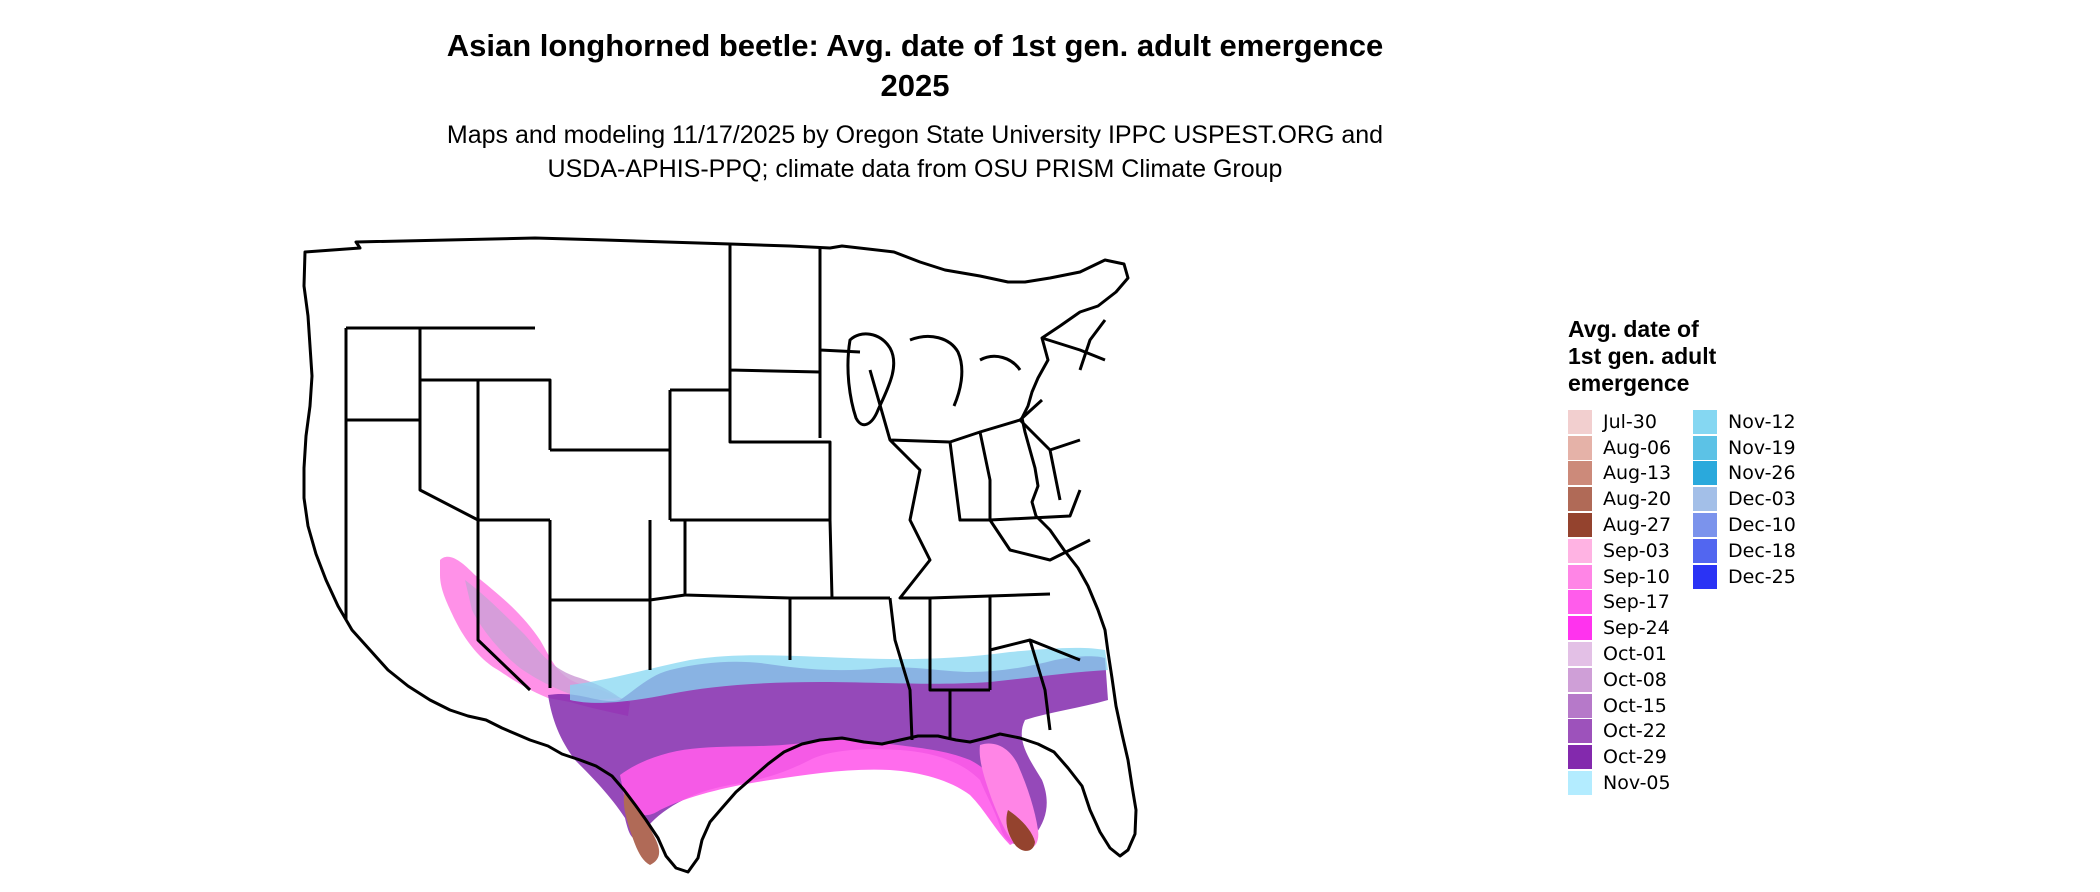 The height and width of the screenshot is (892, 2100). Describe the element at coordinates (1009, 796) in the screenshot. I see `region-florida` at that location.